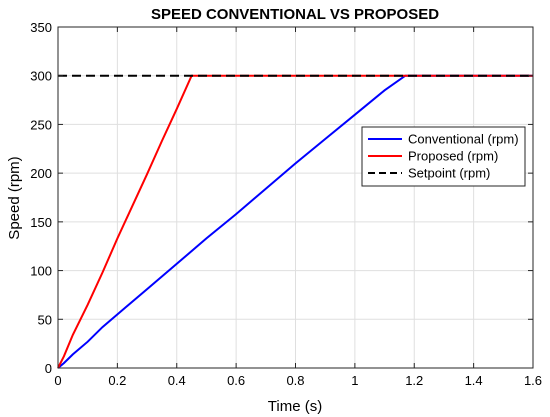 The image size is (550, 417). I want to click on y-tick-label: 0, so click(48, 368).